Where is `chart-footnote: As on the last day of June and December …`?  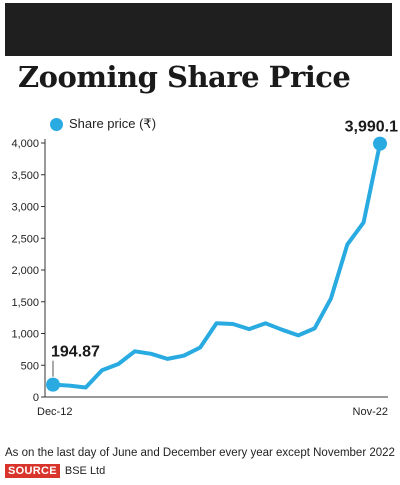
chart-footnote: As on the last day of June and December … is located at coordinates (200, 453).